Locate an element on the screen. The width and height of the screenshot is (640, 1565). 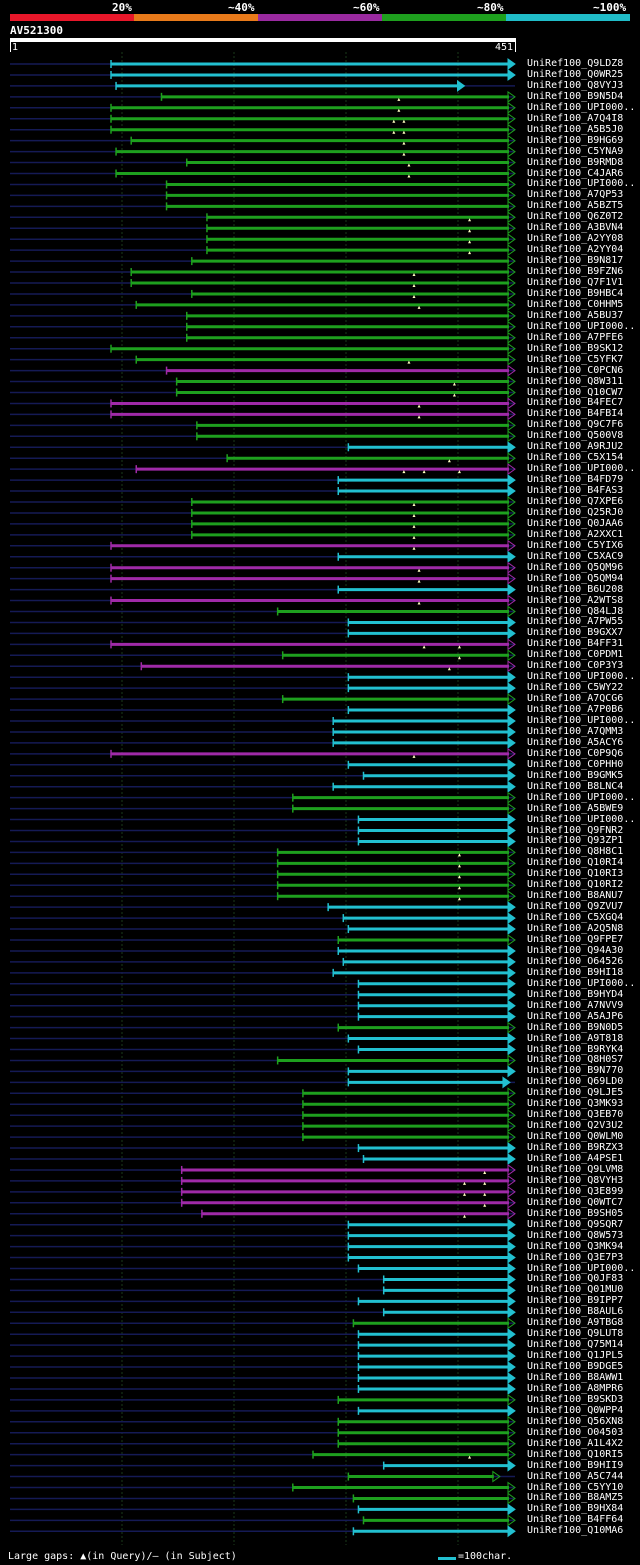
hit-label: UniRef100_B9GMK5 is located at coordinates (575, 775).